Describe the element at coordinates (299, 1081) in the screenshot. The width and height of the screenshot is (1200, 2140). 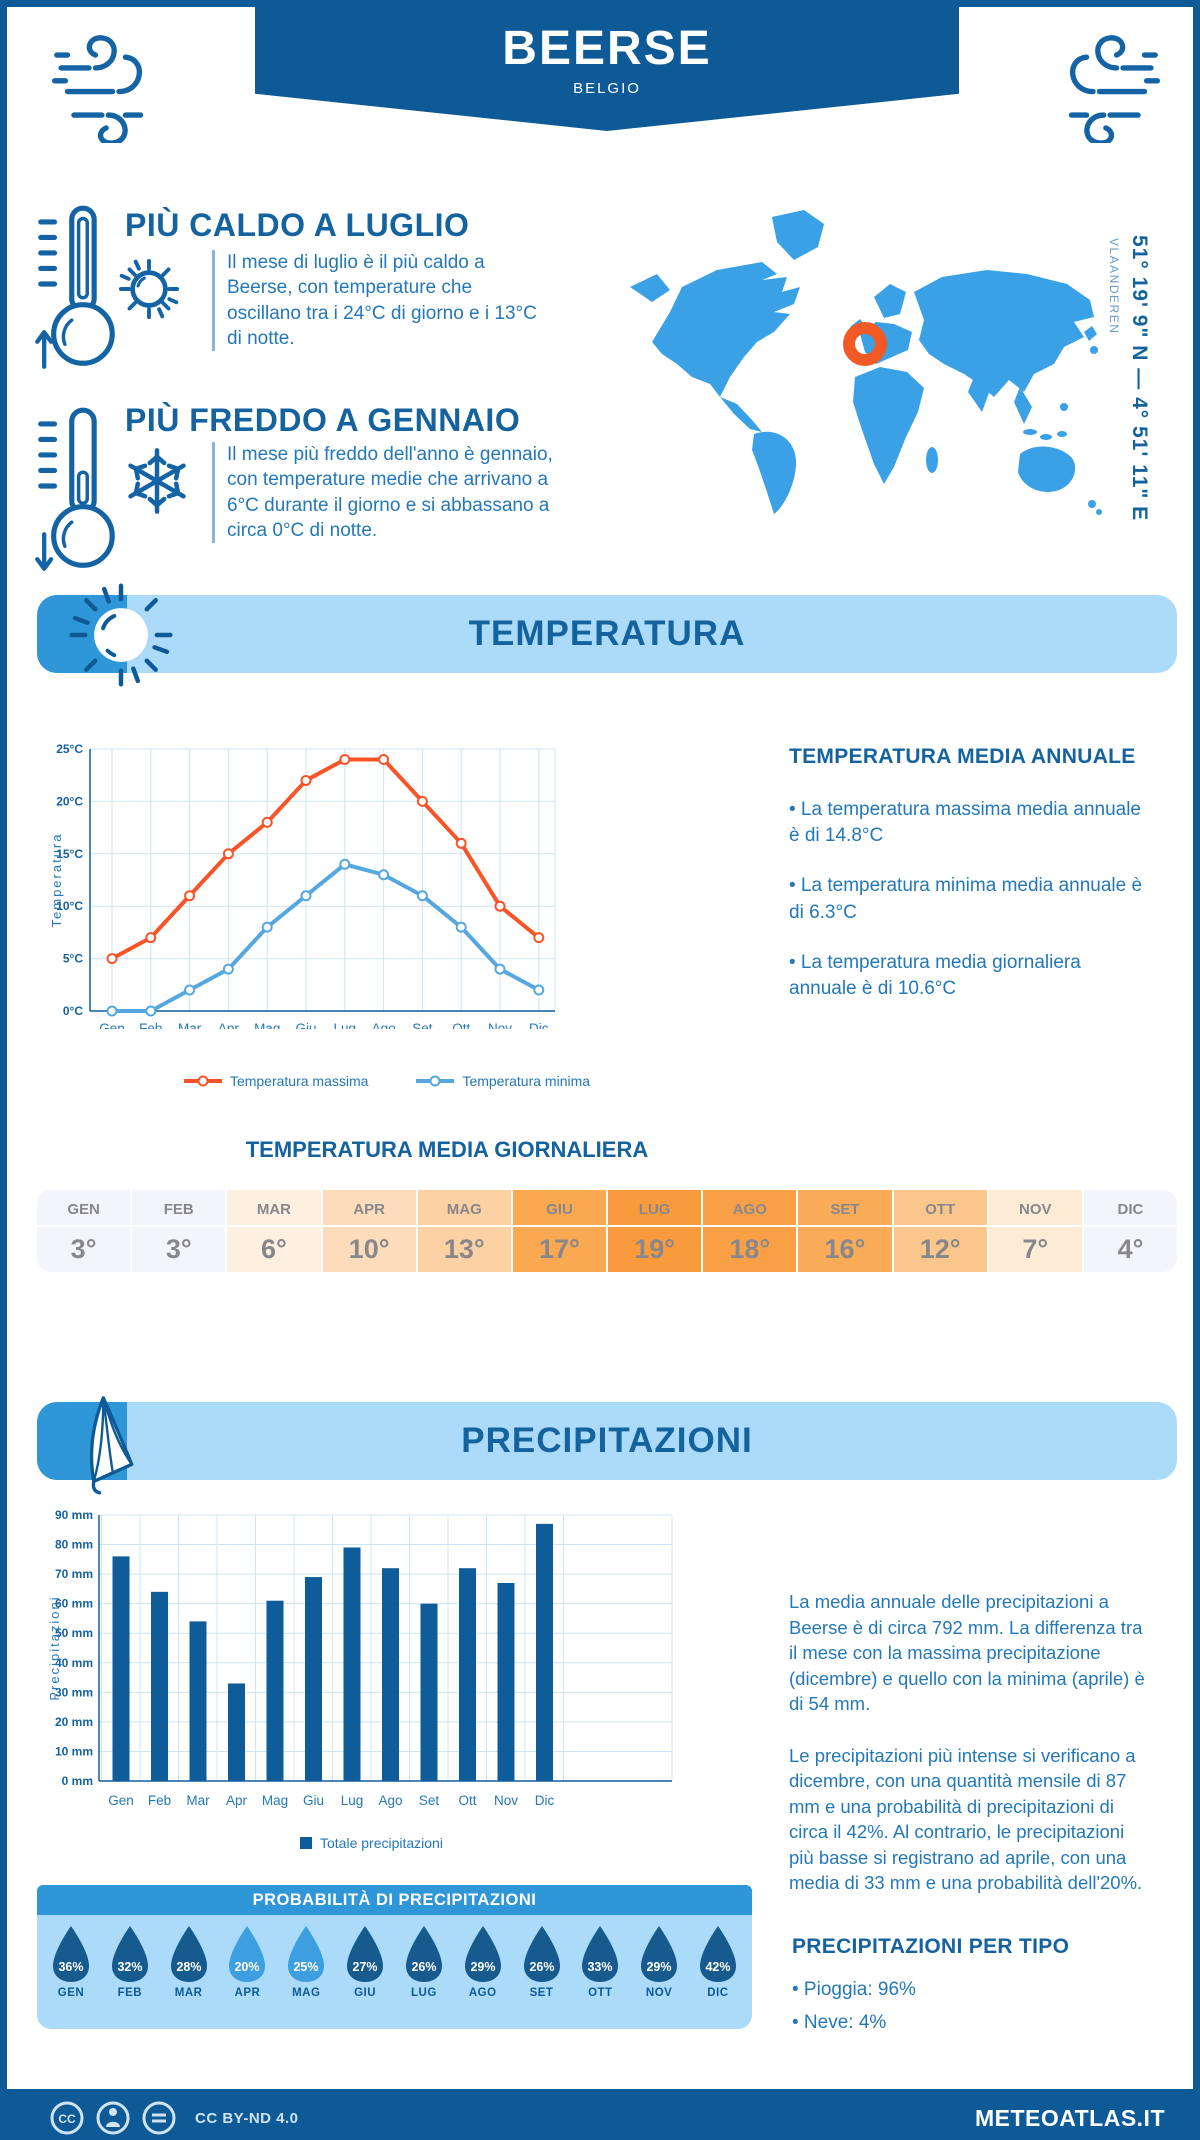
I see `legend-label: Temperatura massima` at that location.